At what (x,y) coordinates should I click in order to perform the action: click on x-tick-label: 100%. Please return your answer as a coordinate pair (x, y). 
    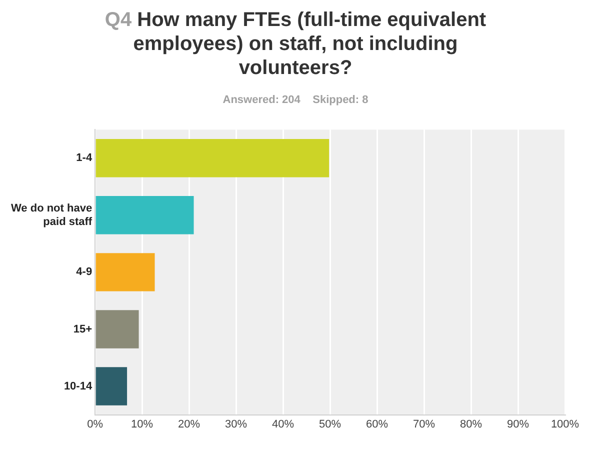
    Looking at the image, I should click on (565, 424).